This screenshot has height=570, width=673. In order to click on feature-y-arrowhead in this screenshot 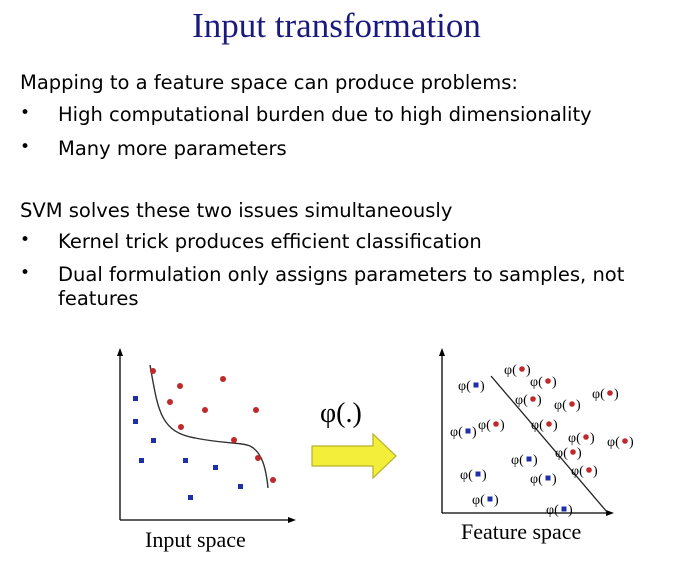, I will do `click(442, 352)`.